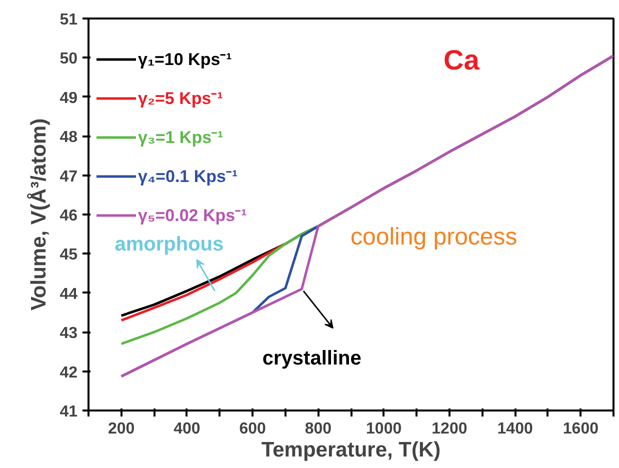 The width and height of the screenshot is (619, 468). Describe the element at coordinates (450, 429) in the screenshot. I see `x-tick-label: 1200` at that location.